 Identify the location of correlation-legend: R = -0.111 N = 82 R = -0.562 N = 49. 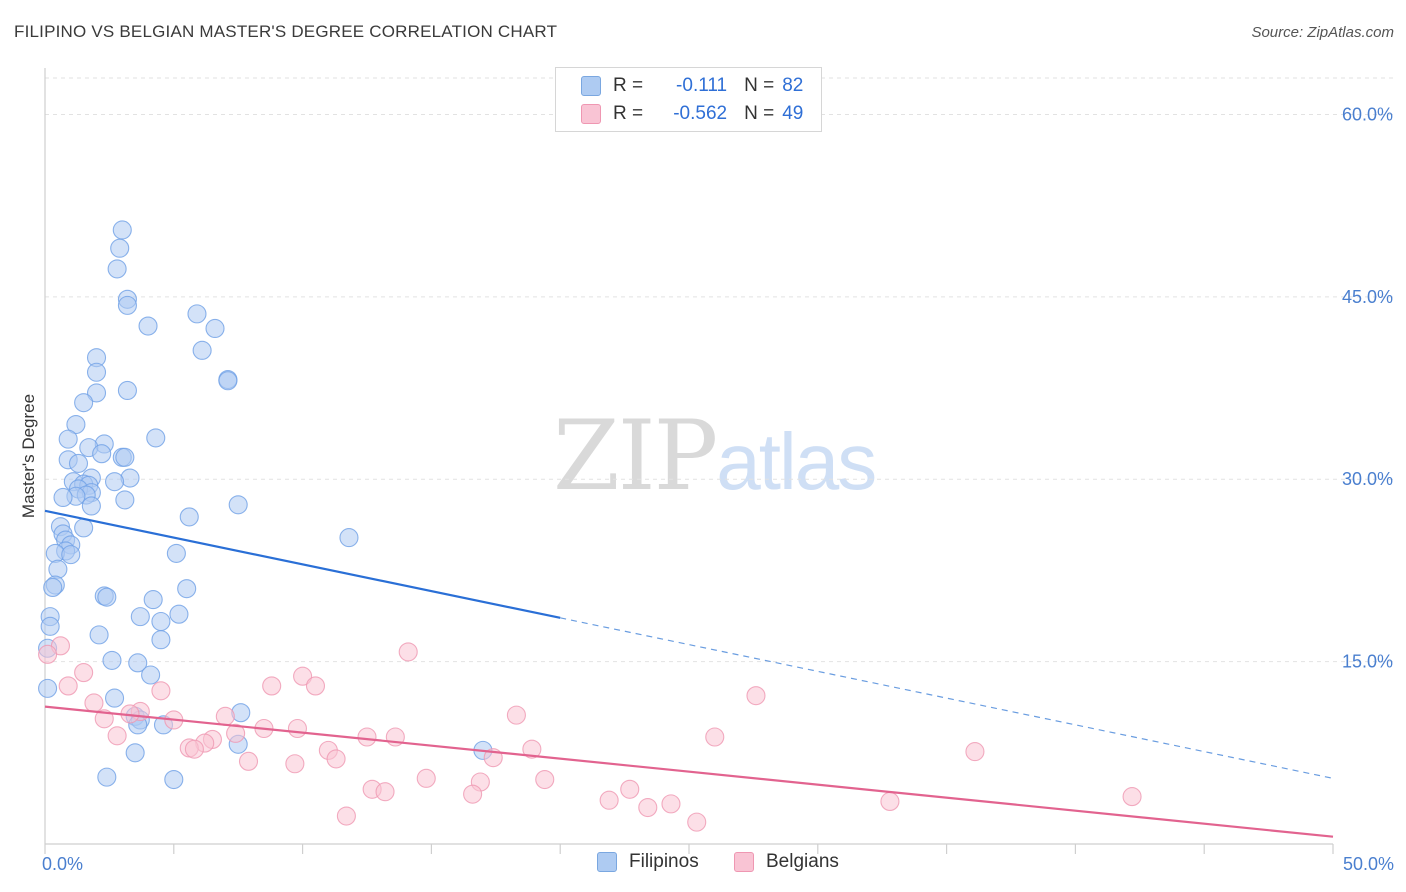
(688, 99).